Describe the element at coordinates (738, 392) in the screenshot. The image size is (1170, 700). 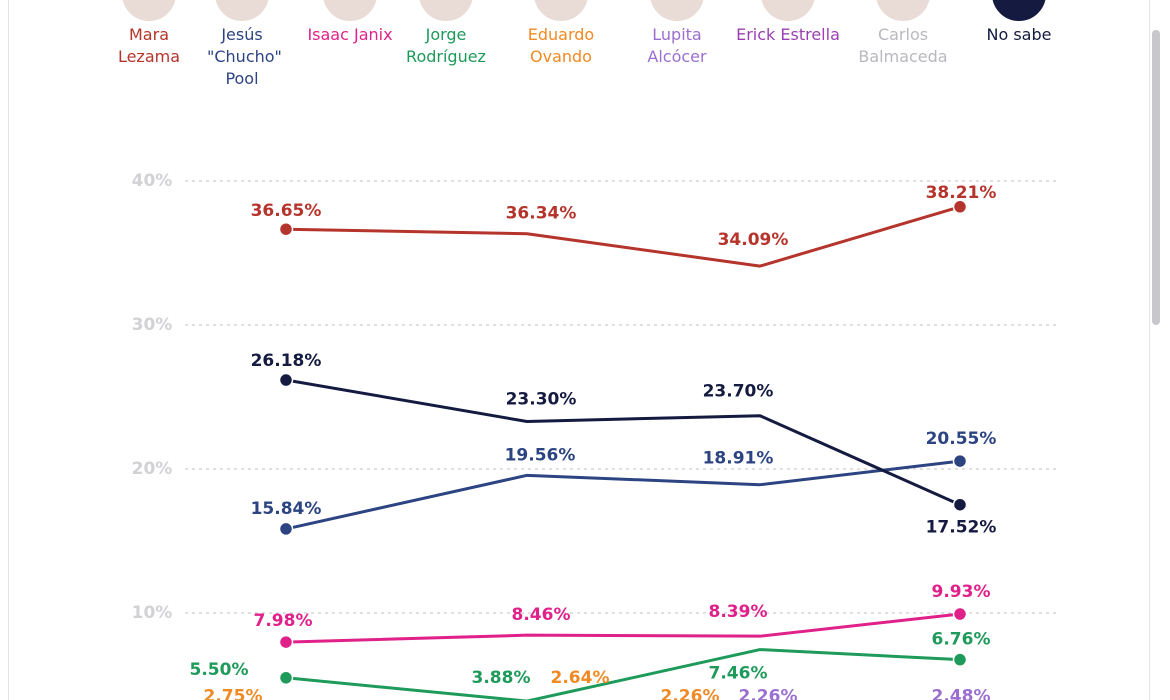
I see `value-label: 23.70%` at that location.